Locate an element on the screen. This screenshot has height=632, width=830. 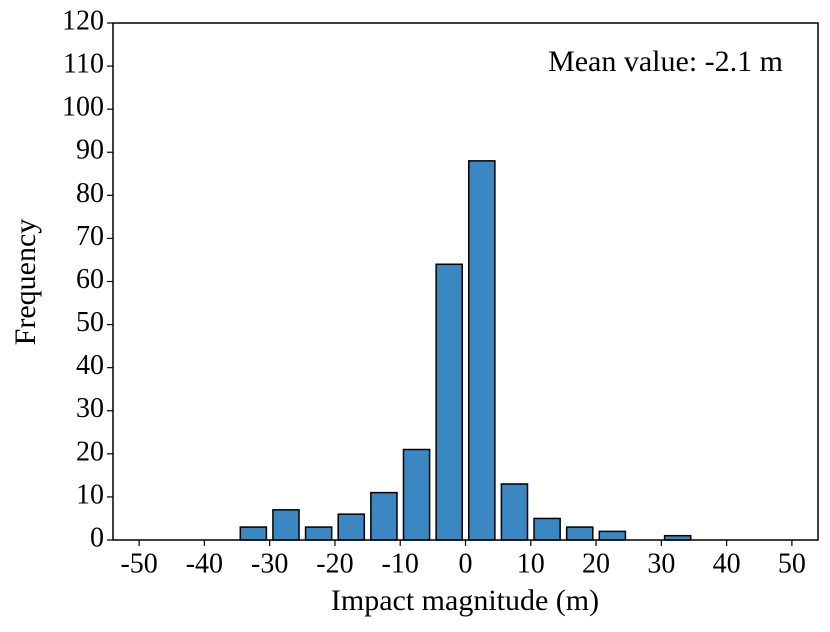
x-tick-label: 50 is located at coordinates (792, 563).